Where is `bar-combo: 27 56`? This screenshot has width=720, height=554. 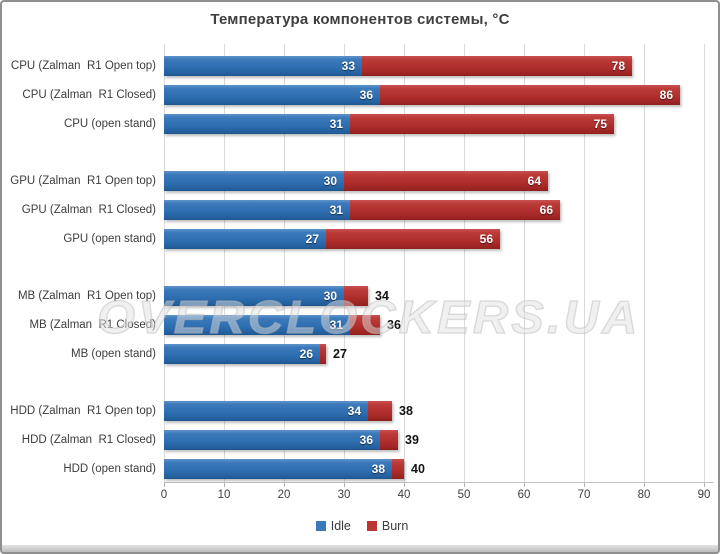
bar-combo: 27 56 is located at coordinates (332, 239).